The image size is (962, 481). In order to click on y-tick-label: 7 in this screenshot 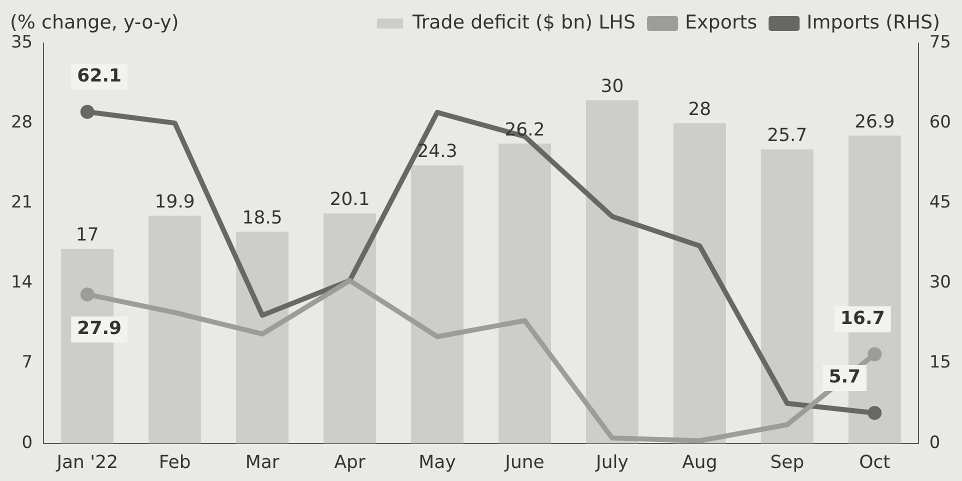, I will do `click(27, 362)`.